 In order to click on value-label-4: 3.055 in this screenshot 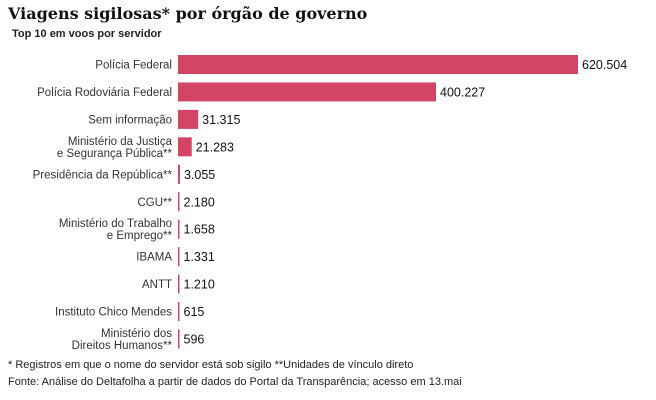, I will do `click(199, 175)`.